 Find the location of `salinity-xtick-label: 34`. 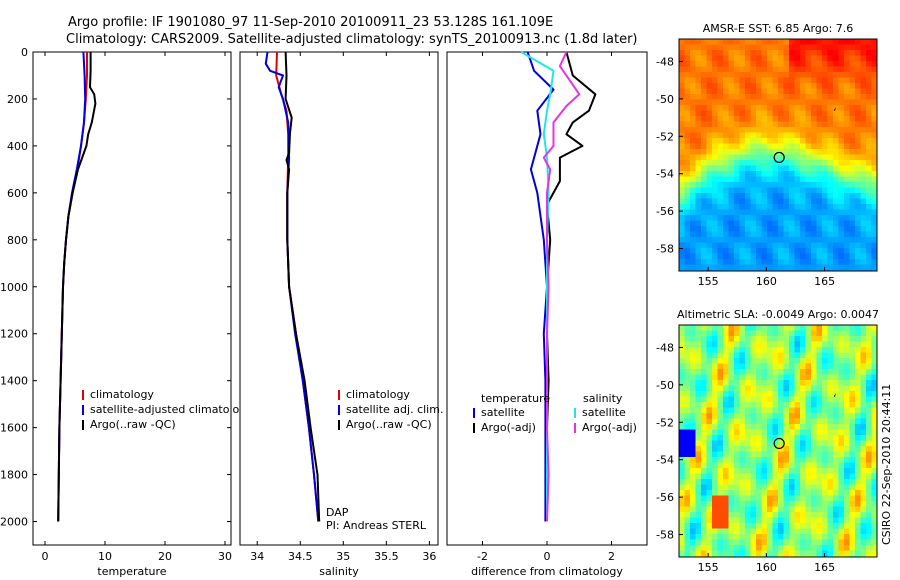

salinity-xtick-label: 34 is located at coordinates (257, 556).